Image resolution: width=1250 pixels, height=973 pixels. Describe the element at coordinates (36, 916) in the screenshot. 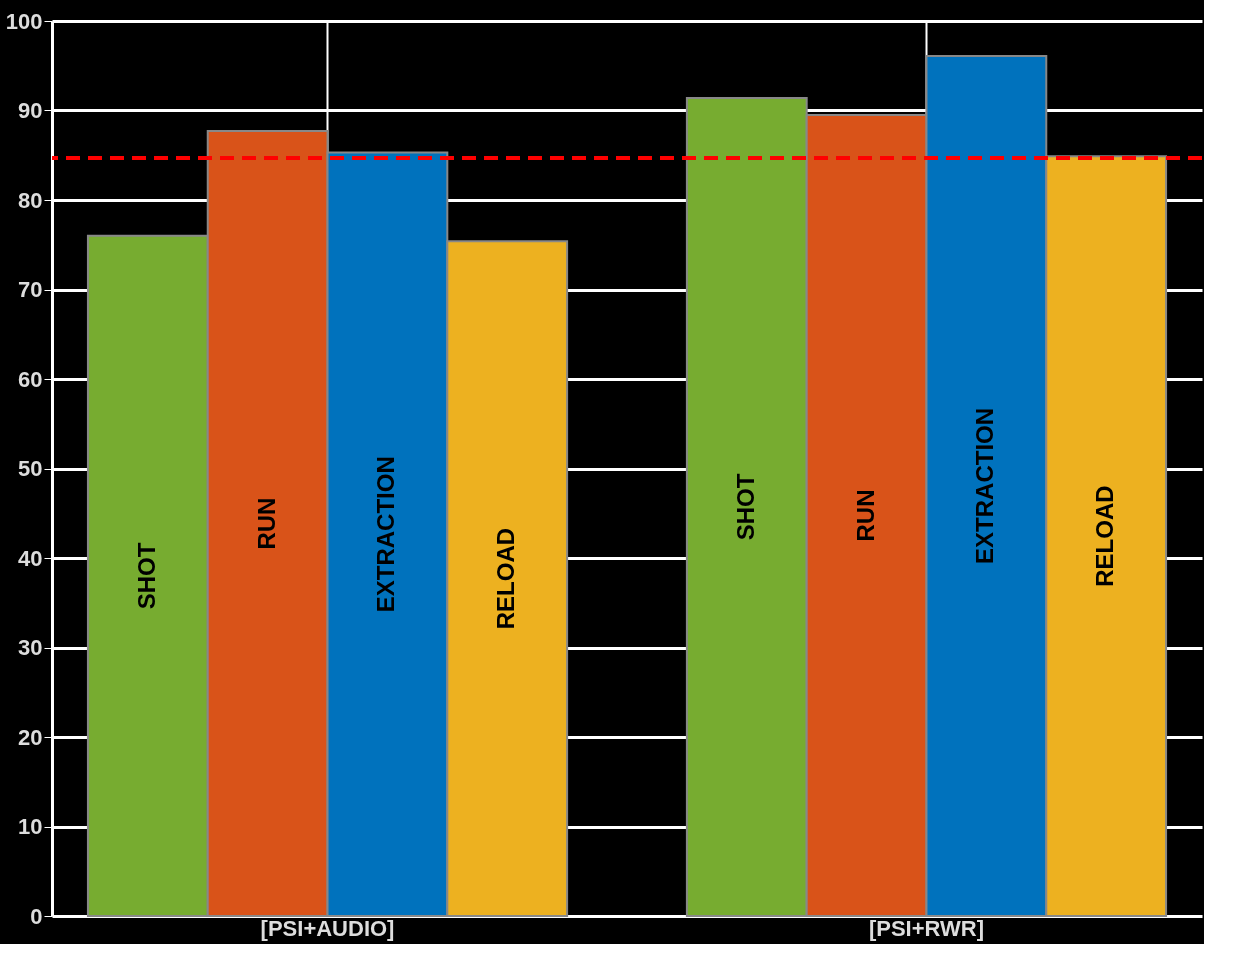

I see `y-tick-label: 0` at that location.